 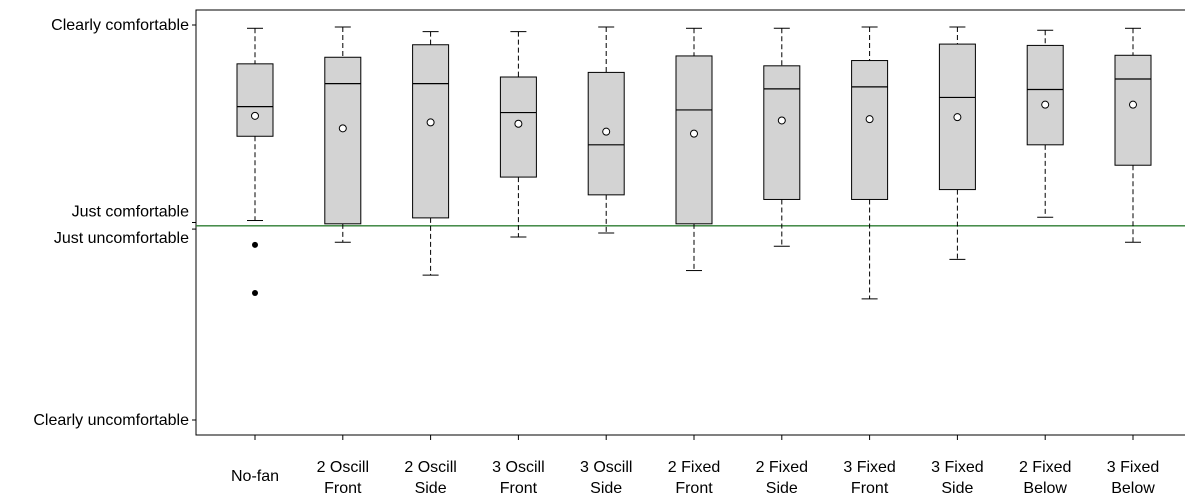 I want to click on x-tick-label: 2 Fixed Side, so click(x=782, y=478).